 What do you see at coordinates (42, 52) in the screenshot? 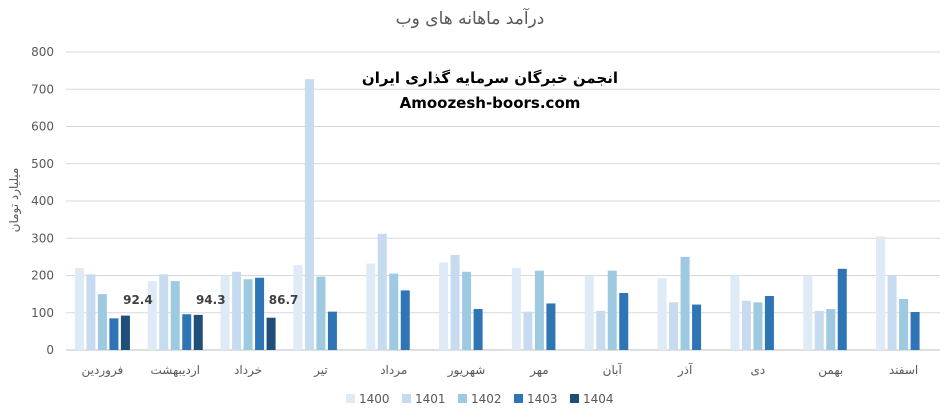
I see `y-tick-label: 800` at bounding box center [42, 52].